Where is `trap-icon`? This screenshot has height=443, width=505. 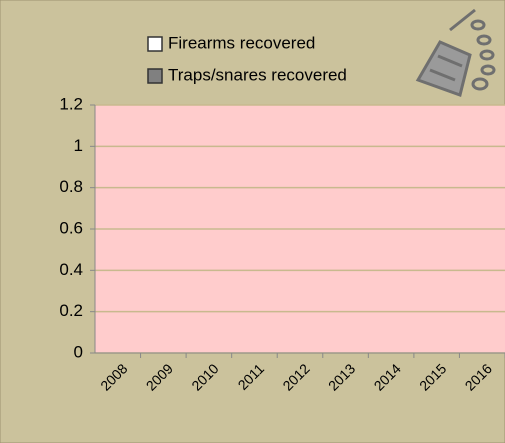 trap-icon is located at coordinates (455, 52).